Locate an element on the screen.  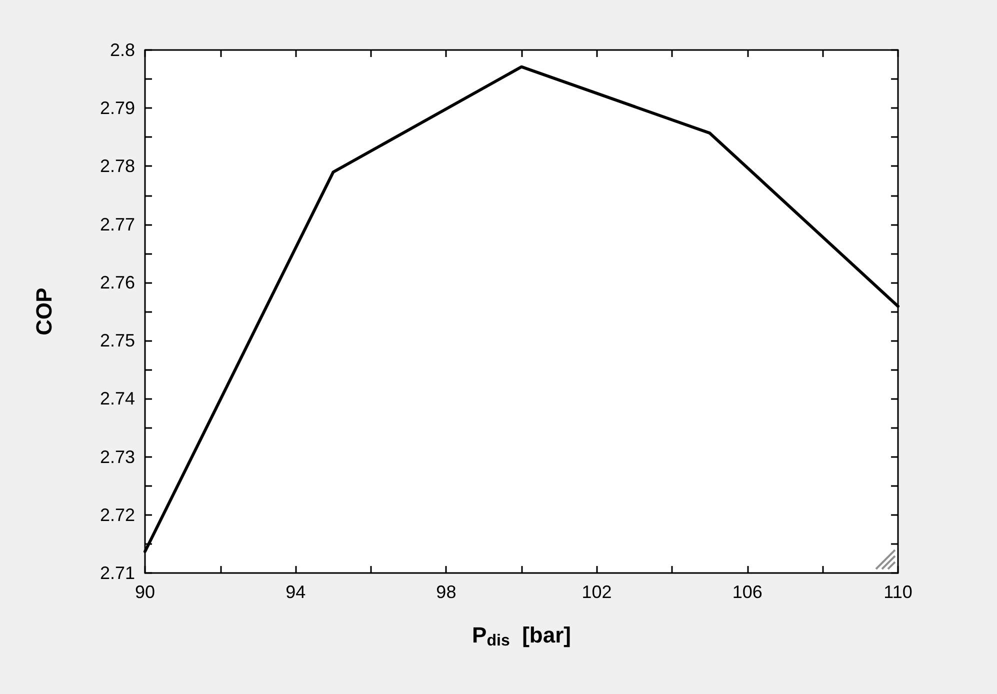
x-tick-label: 94 is located at coordinates (296, 592).